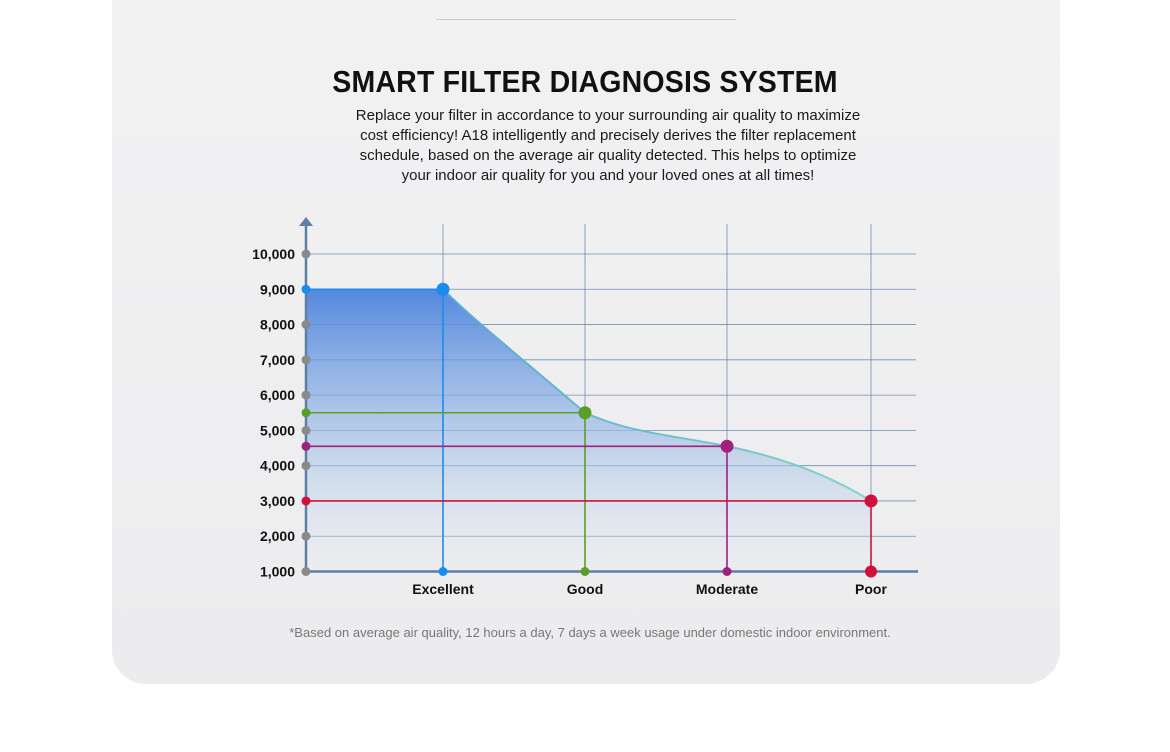 Image resolution: width=1170 pixels, height=752 pixels. Describe the element at coordinates (657, 395) in the screenshot. I see `decay-curve` at that location.